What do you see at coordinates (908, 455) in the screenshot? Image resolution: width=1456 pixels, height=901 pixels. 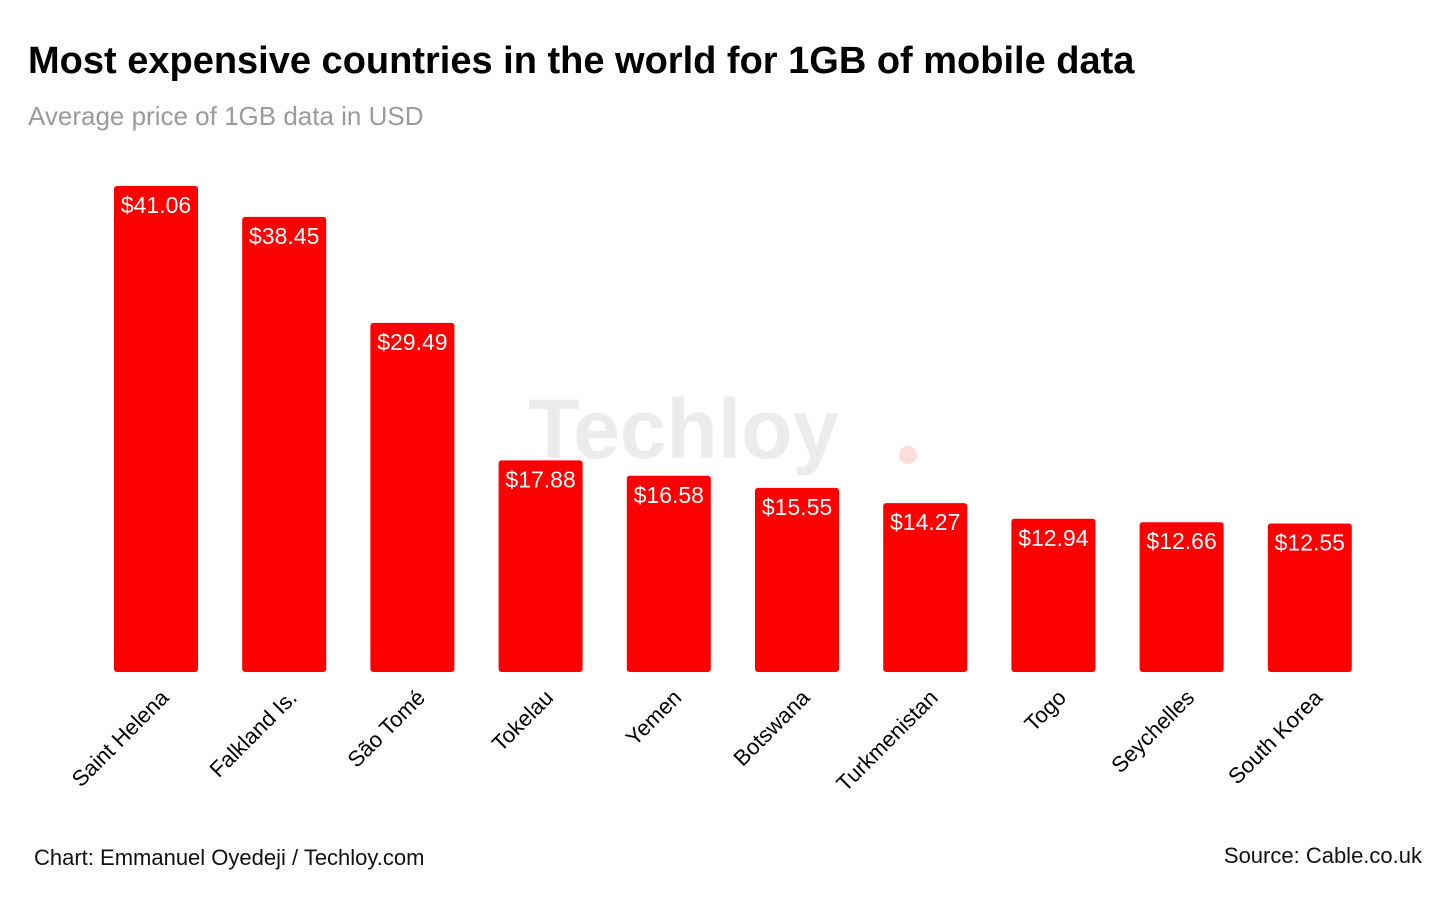 I see `watermark-dot` at bounding box center [908, 455].